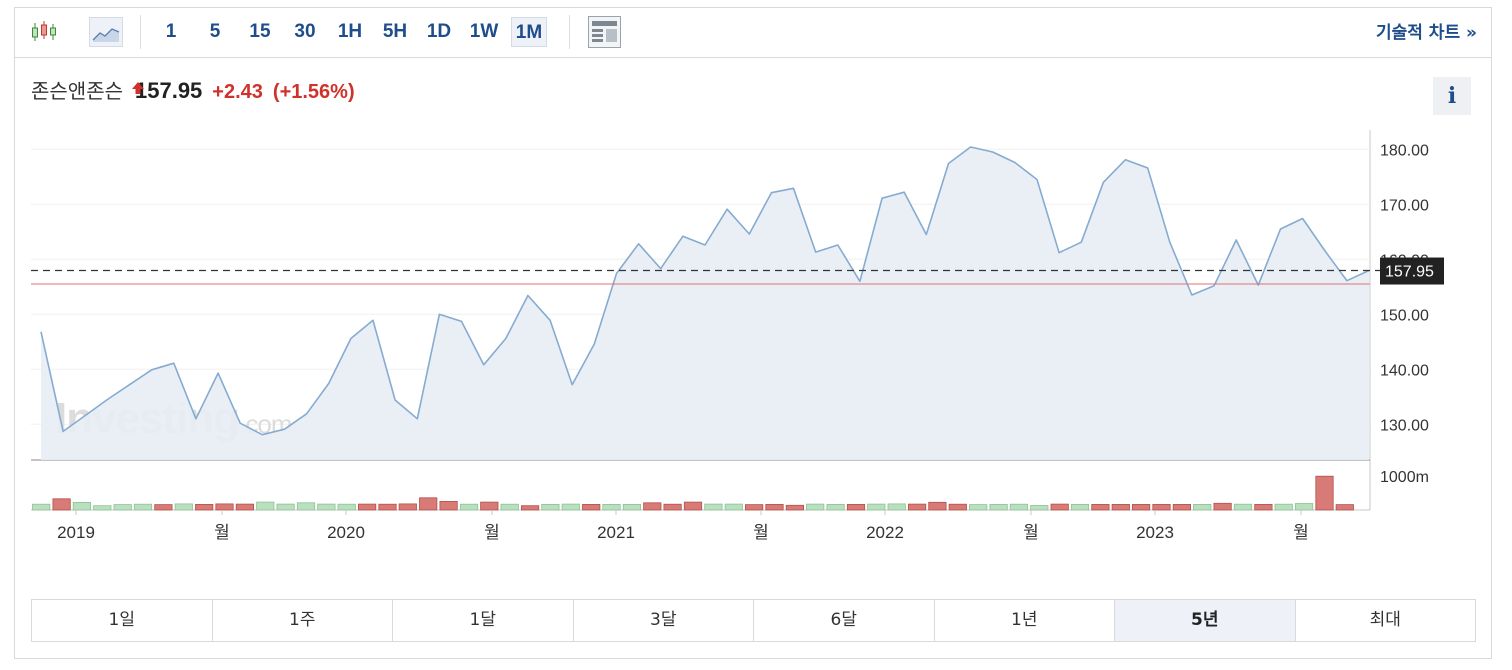 Image resolution: width=1512 pixels, height=670 pixels. Describe the element at coordinates (1404, 425) in the screenshot. I see `y-tick-label: 130.00` at that location.